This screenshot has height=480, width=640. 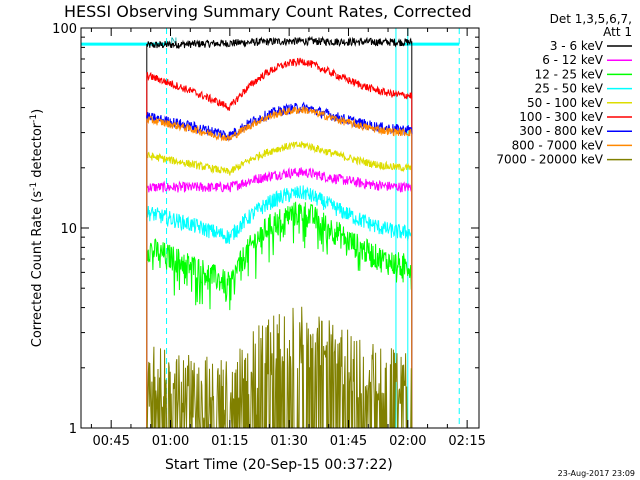 I want to click on y-axis-label-sup1: -1, so click(x=34, y=186).